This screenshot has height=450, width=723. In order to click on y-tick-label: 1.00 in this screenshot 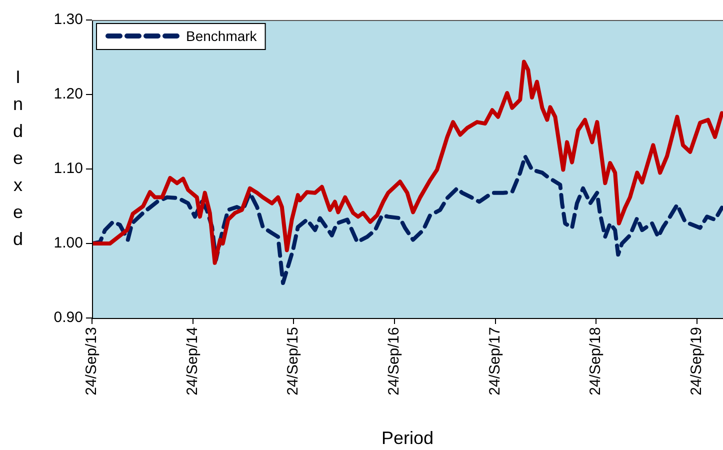, I will do `click(68, 243)`.